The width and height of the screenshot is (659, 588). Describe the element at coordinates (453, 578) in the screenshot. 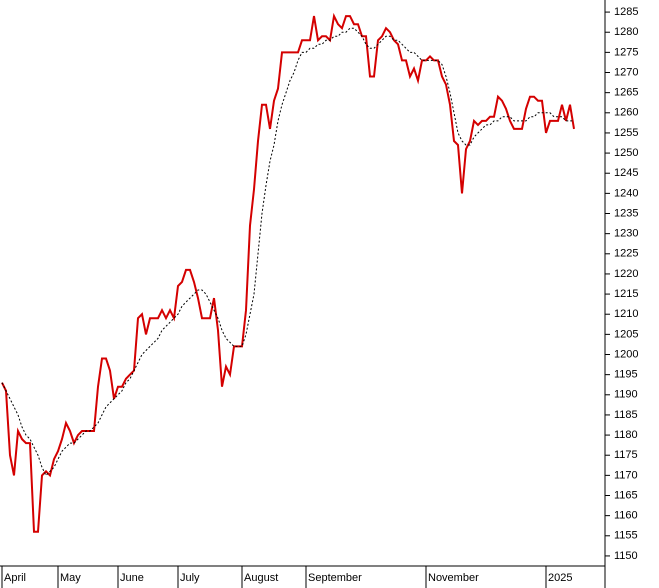

I see `x-tick-label: November` at that location.